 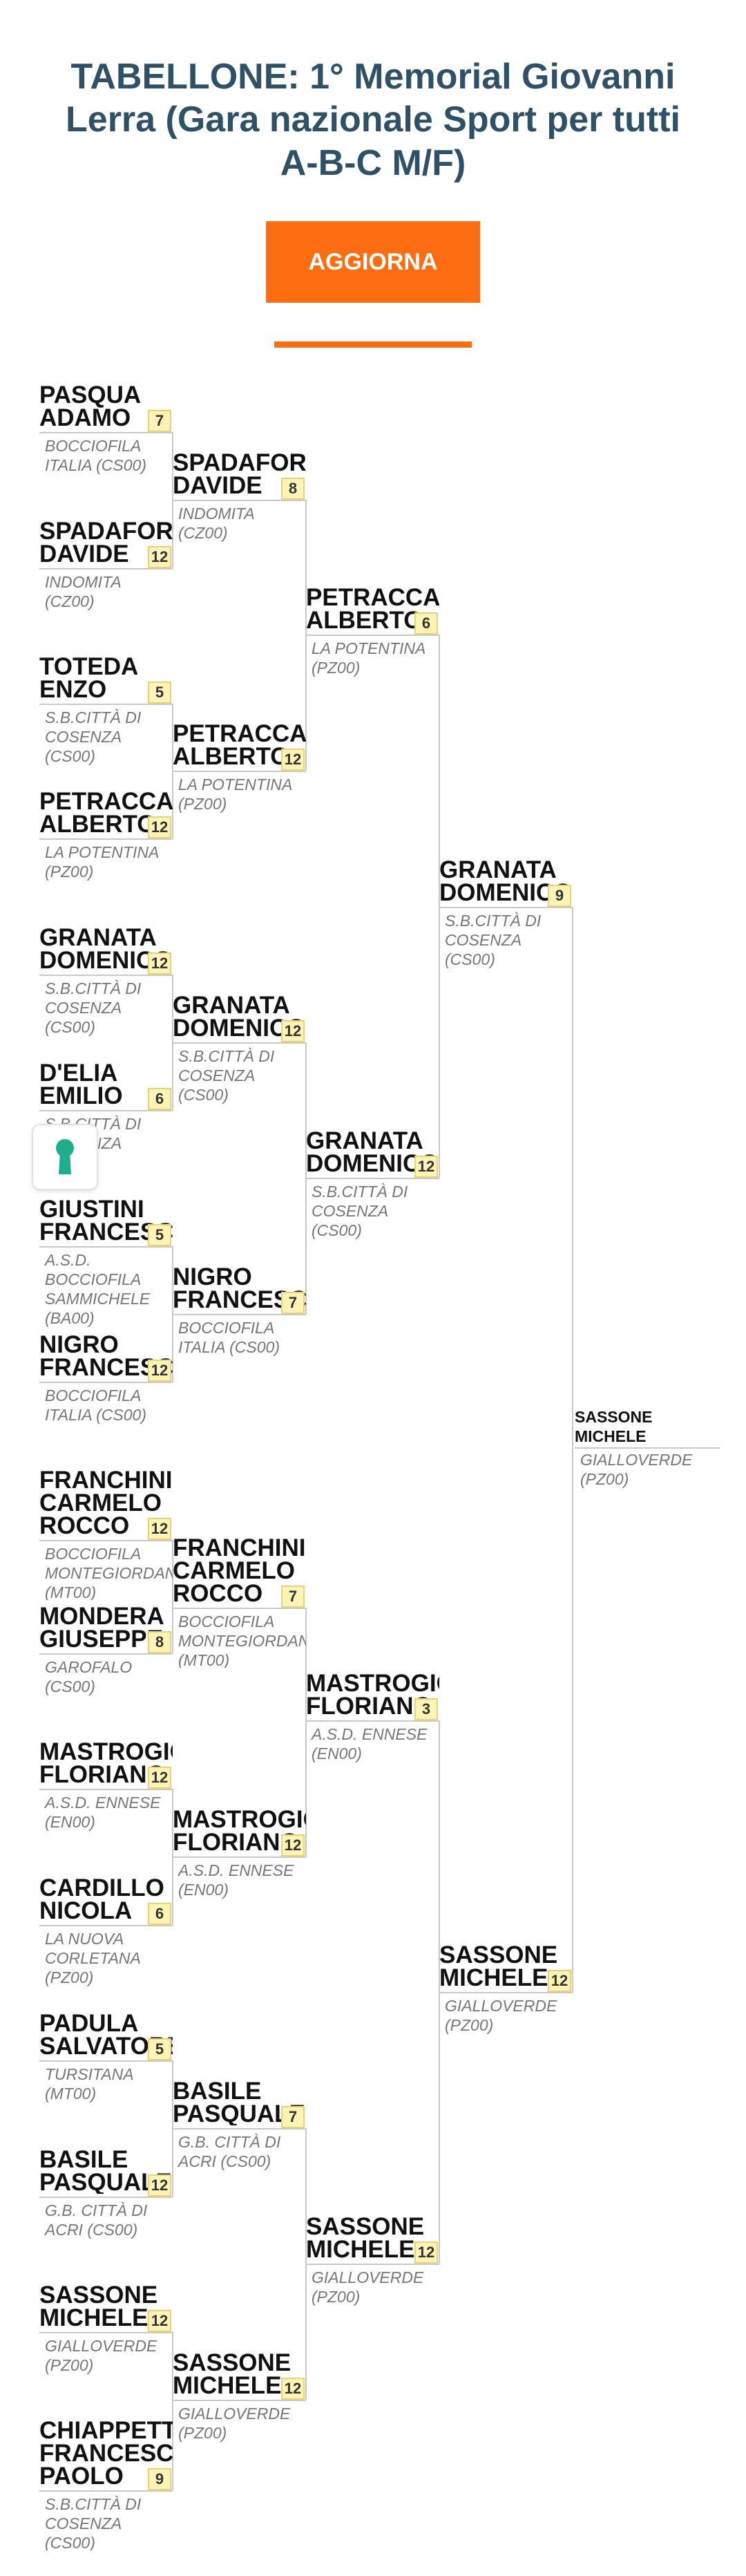 I want to click on score-badge: 5, so click(x=160, y=692).